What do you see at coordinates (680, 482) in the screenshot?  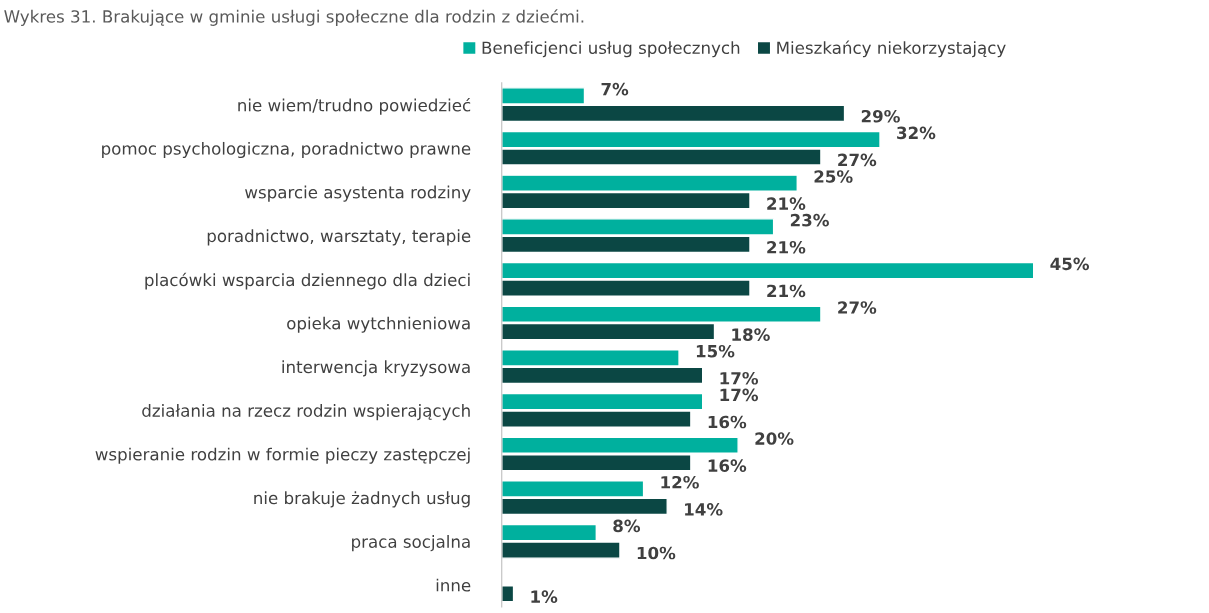 I see `data-label: 12%` at bounding box center [680, 482].